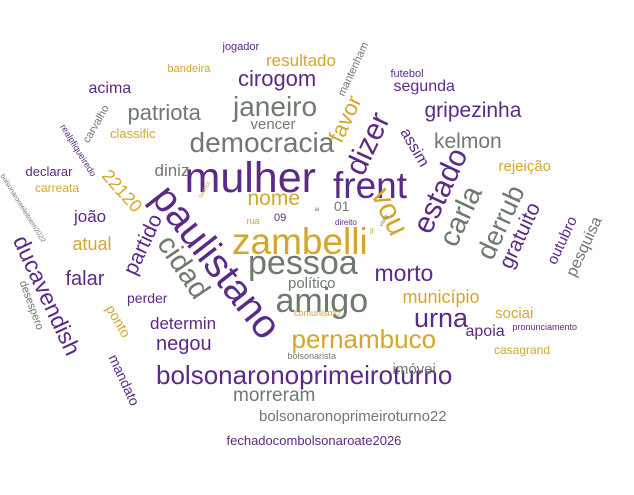 This screenshot has height=495, width=634. Describe the element at coordinates (473, 110) in the screenshot. I see `word-gripezinha: gripezinha` at that location.